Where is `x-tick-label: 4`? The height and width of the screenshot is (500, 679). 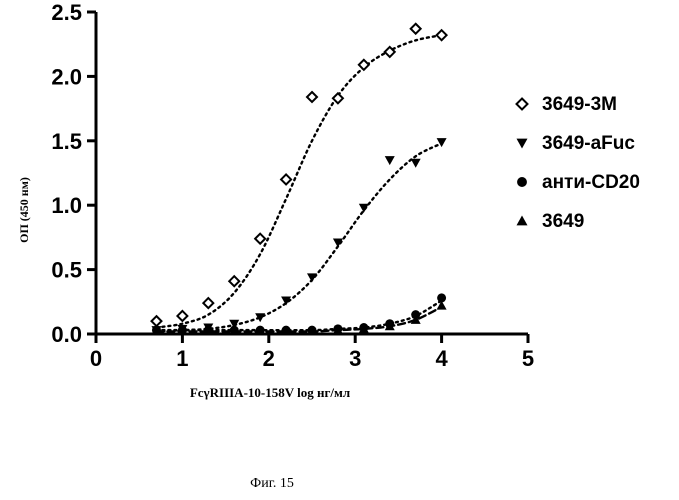
x-tick-label: 4 is located at coordinates (441, 358).